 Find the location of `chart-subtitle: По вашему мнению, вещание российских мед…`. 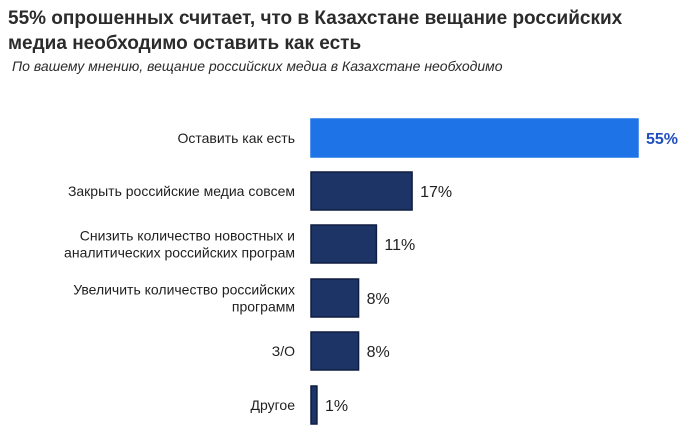

chart-subtitle: По вашему мнению, вещание российских мед… is located at coordinates (257, 66).